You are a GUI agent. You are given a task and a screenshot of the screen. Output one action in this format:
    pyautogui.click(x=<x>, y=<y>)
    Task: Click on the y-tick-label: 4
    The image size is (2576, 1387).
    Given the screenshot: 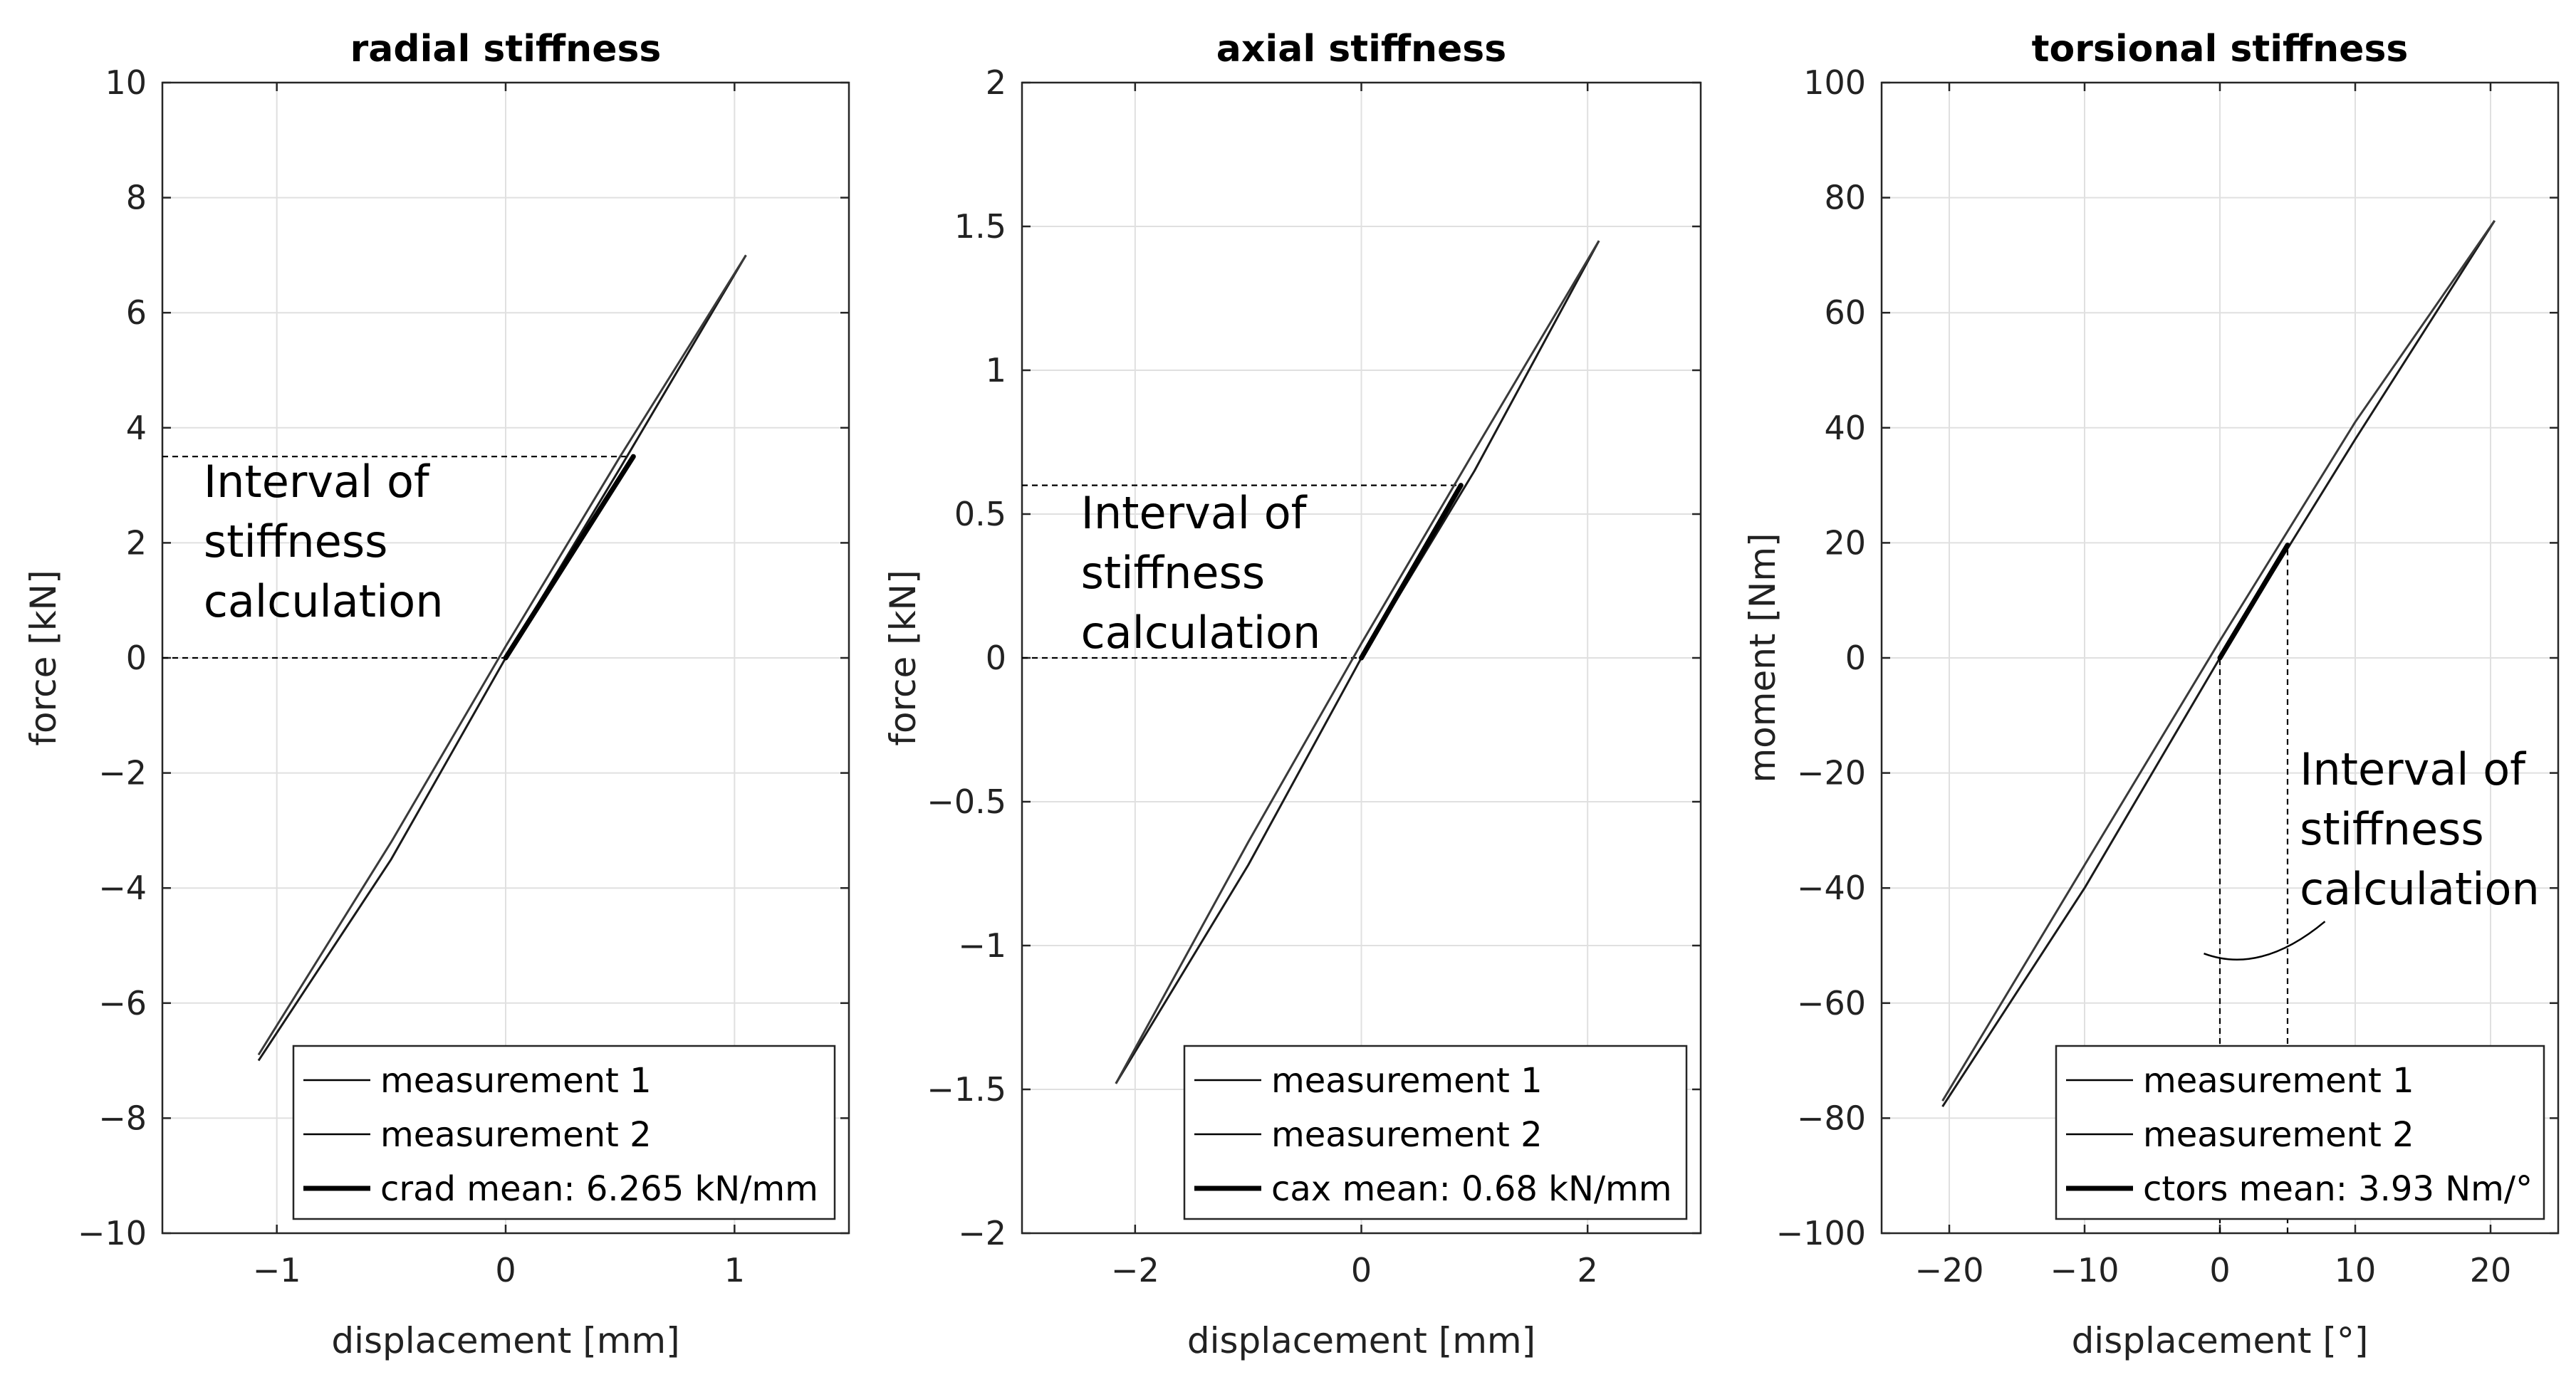 What is the action you would take?
    pyautogui.click(x=136, y=428)
    